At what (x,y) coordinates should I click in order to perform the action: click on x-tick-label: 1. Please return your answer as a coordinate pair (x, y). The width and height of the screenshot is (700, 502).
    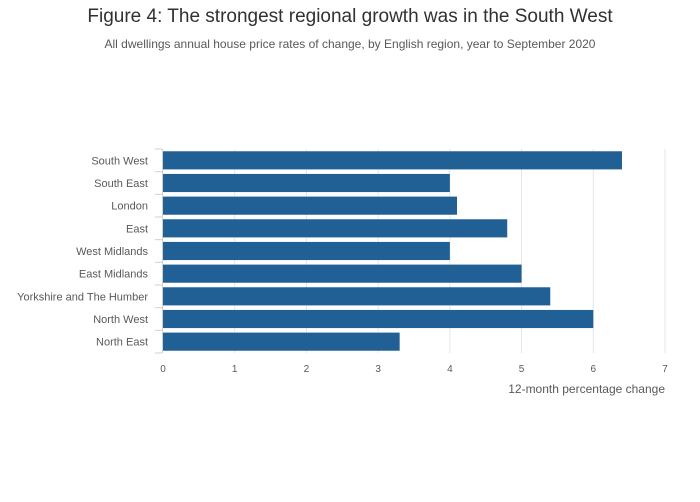
    Looking at the image, I should click on (235, 369).